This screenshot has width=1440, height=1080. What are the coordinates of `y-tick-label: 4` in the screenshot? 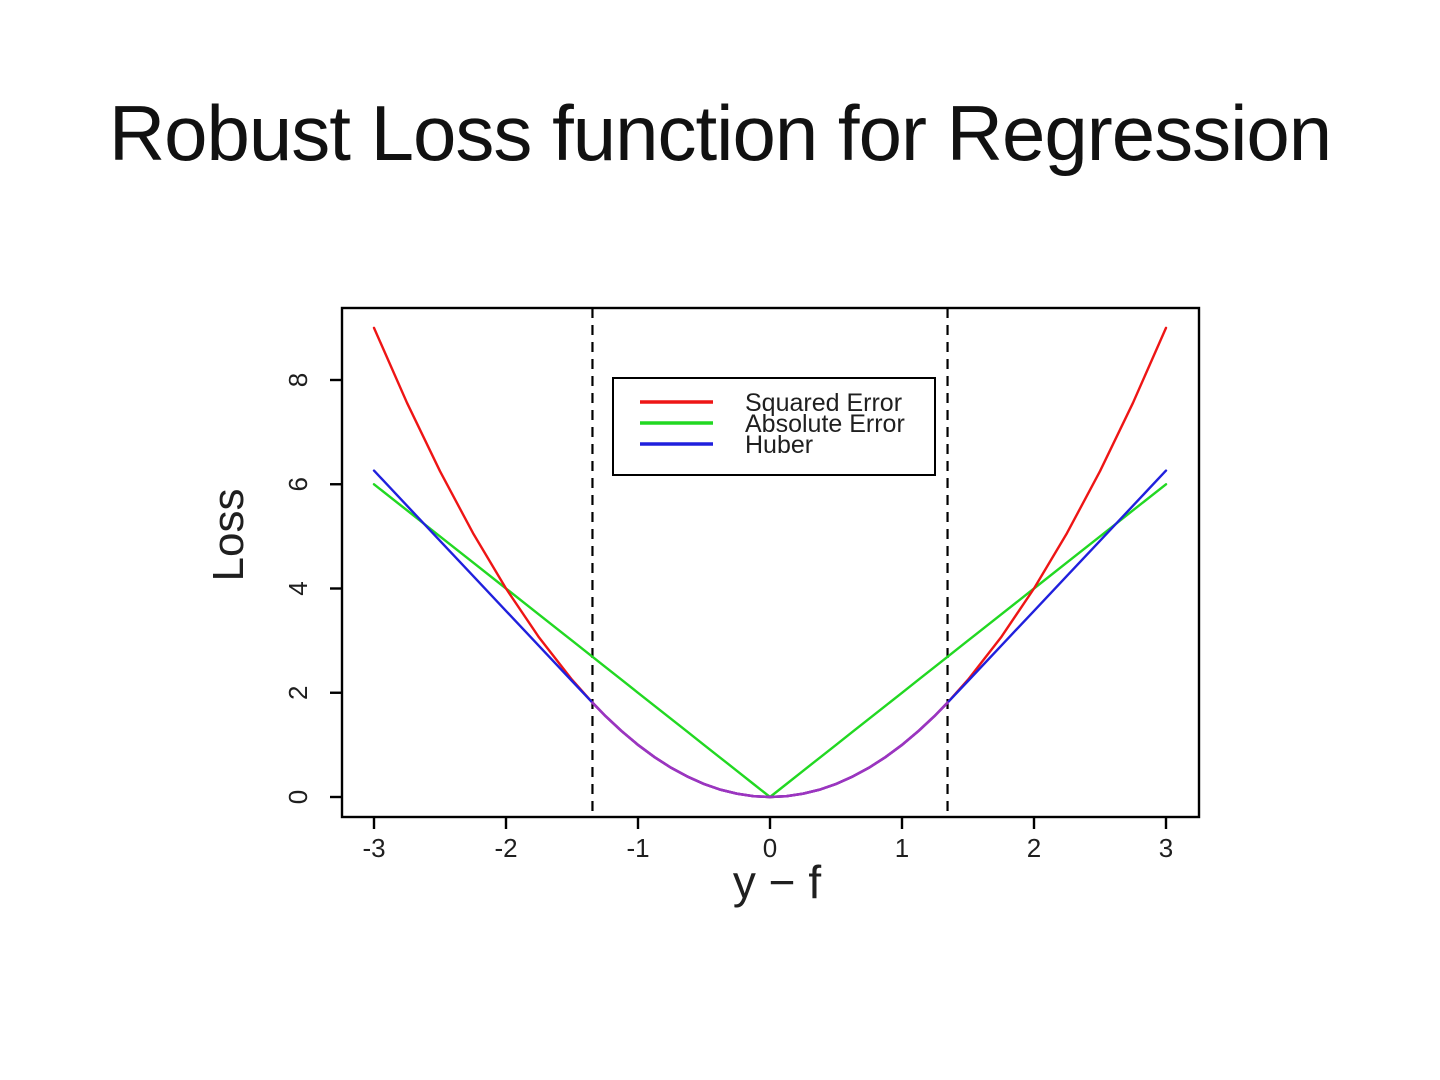 It's located at (298, 588).